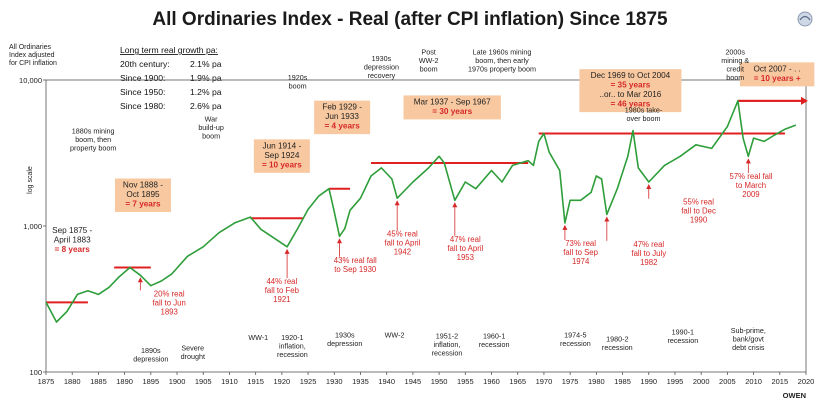 This screenshot has height=410, width=827. Describe the element at coordinates (35, 372) in the screenshot. I see `y-tick-label: 100` at that location.